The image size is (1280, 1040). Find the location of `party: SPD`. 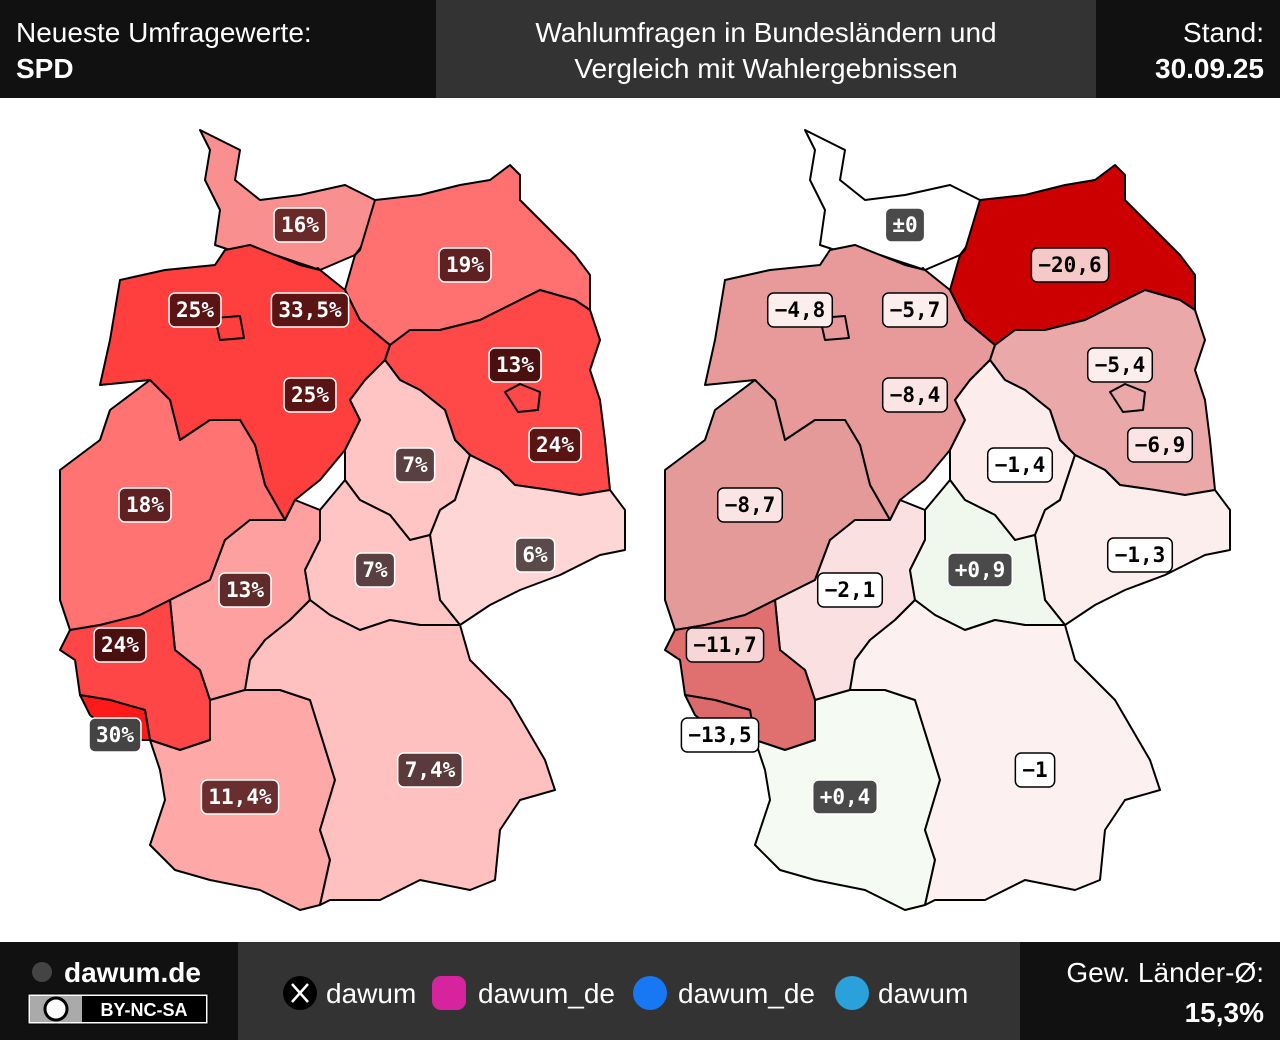

party: SPD is located at coordinates (45, 68).